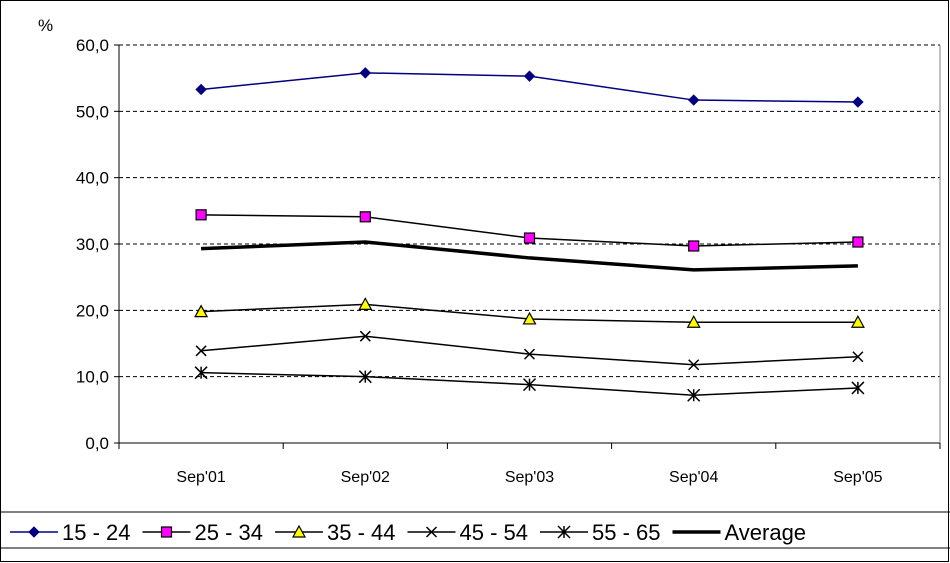  I want to click on legend-label: 15 - 24, so click(96, 532).